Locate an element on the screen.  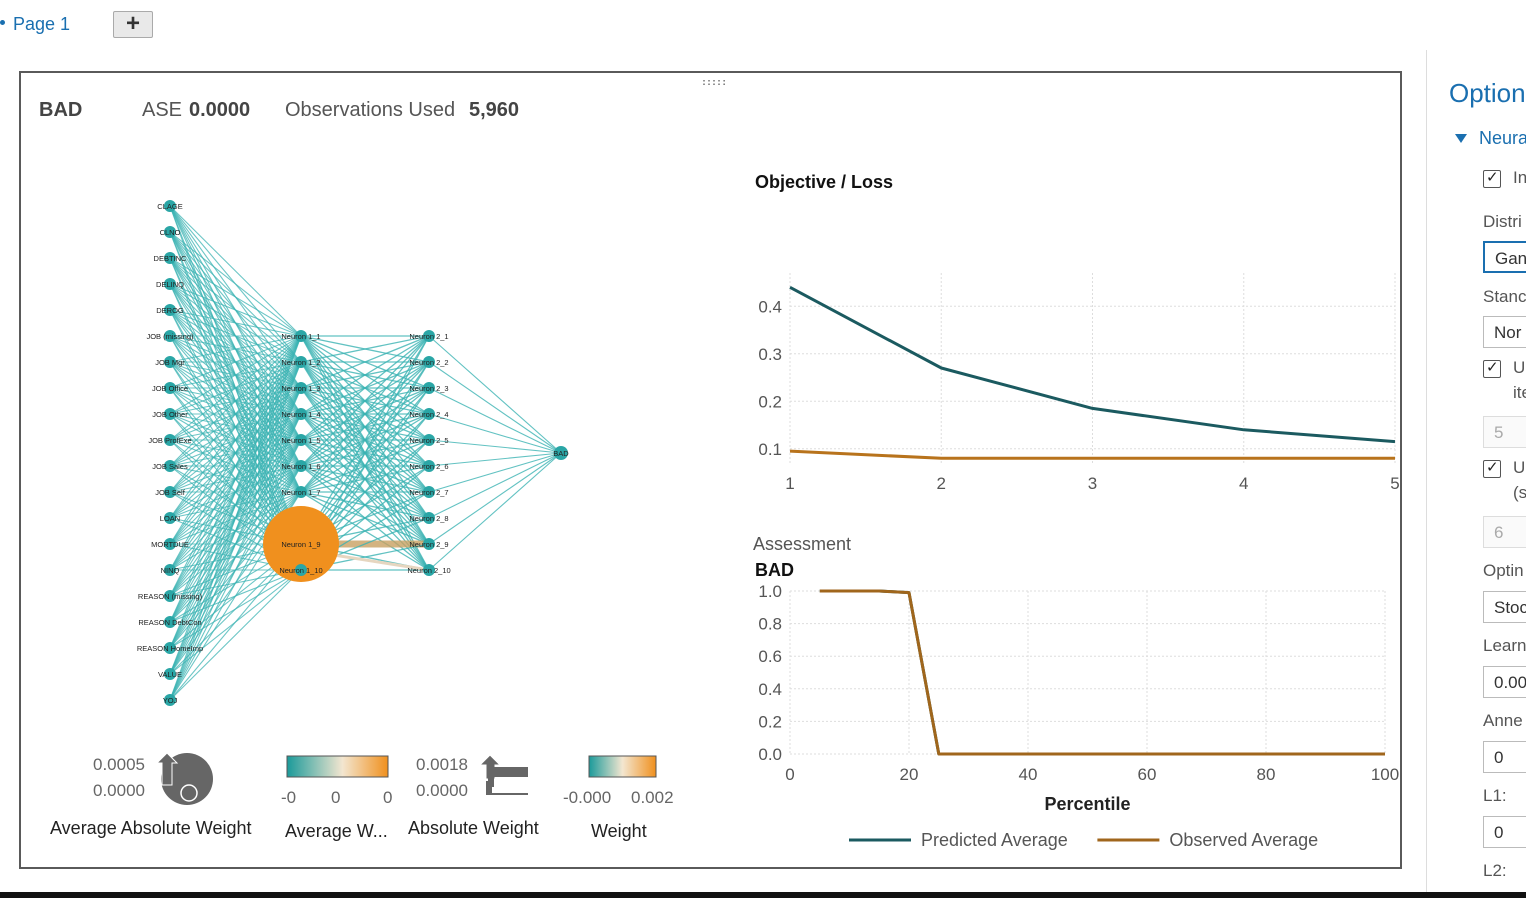
x-tick-label: 80 is located at coordinates (1266, 774).